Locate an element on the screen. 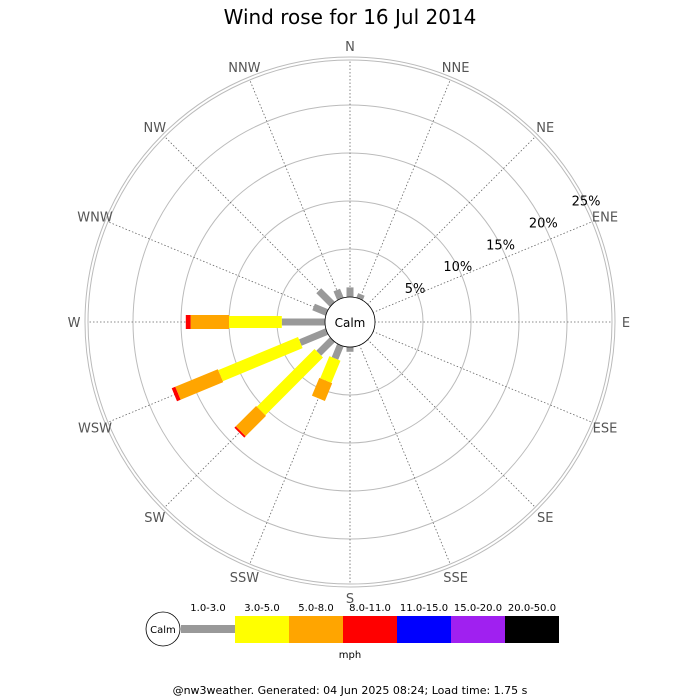  calm-circle is located at coordinates (350, 322).